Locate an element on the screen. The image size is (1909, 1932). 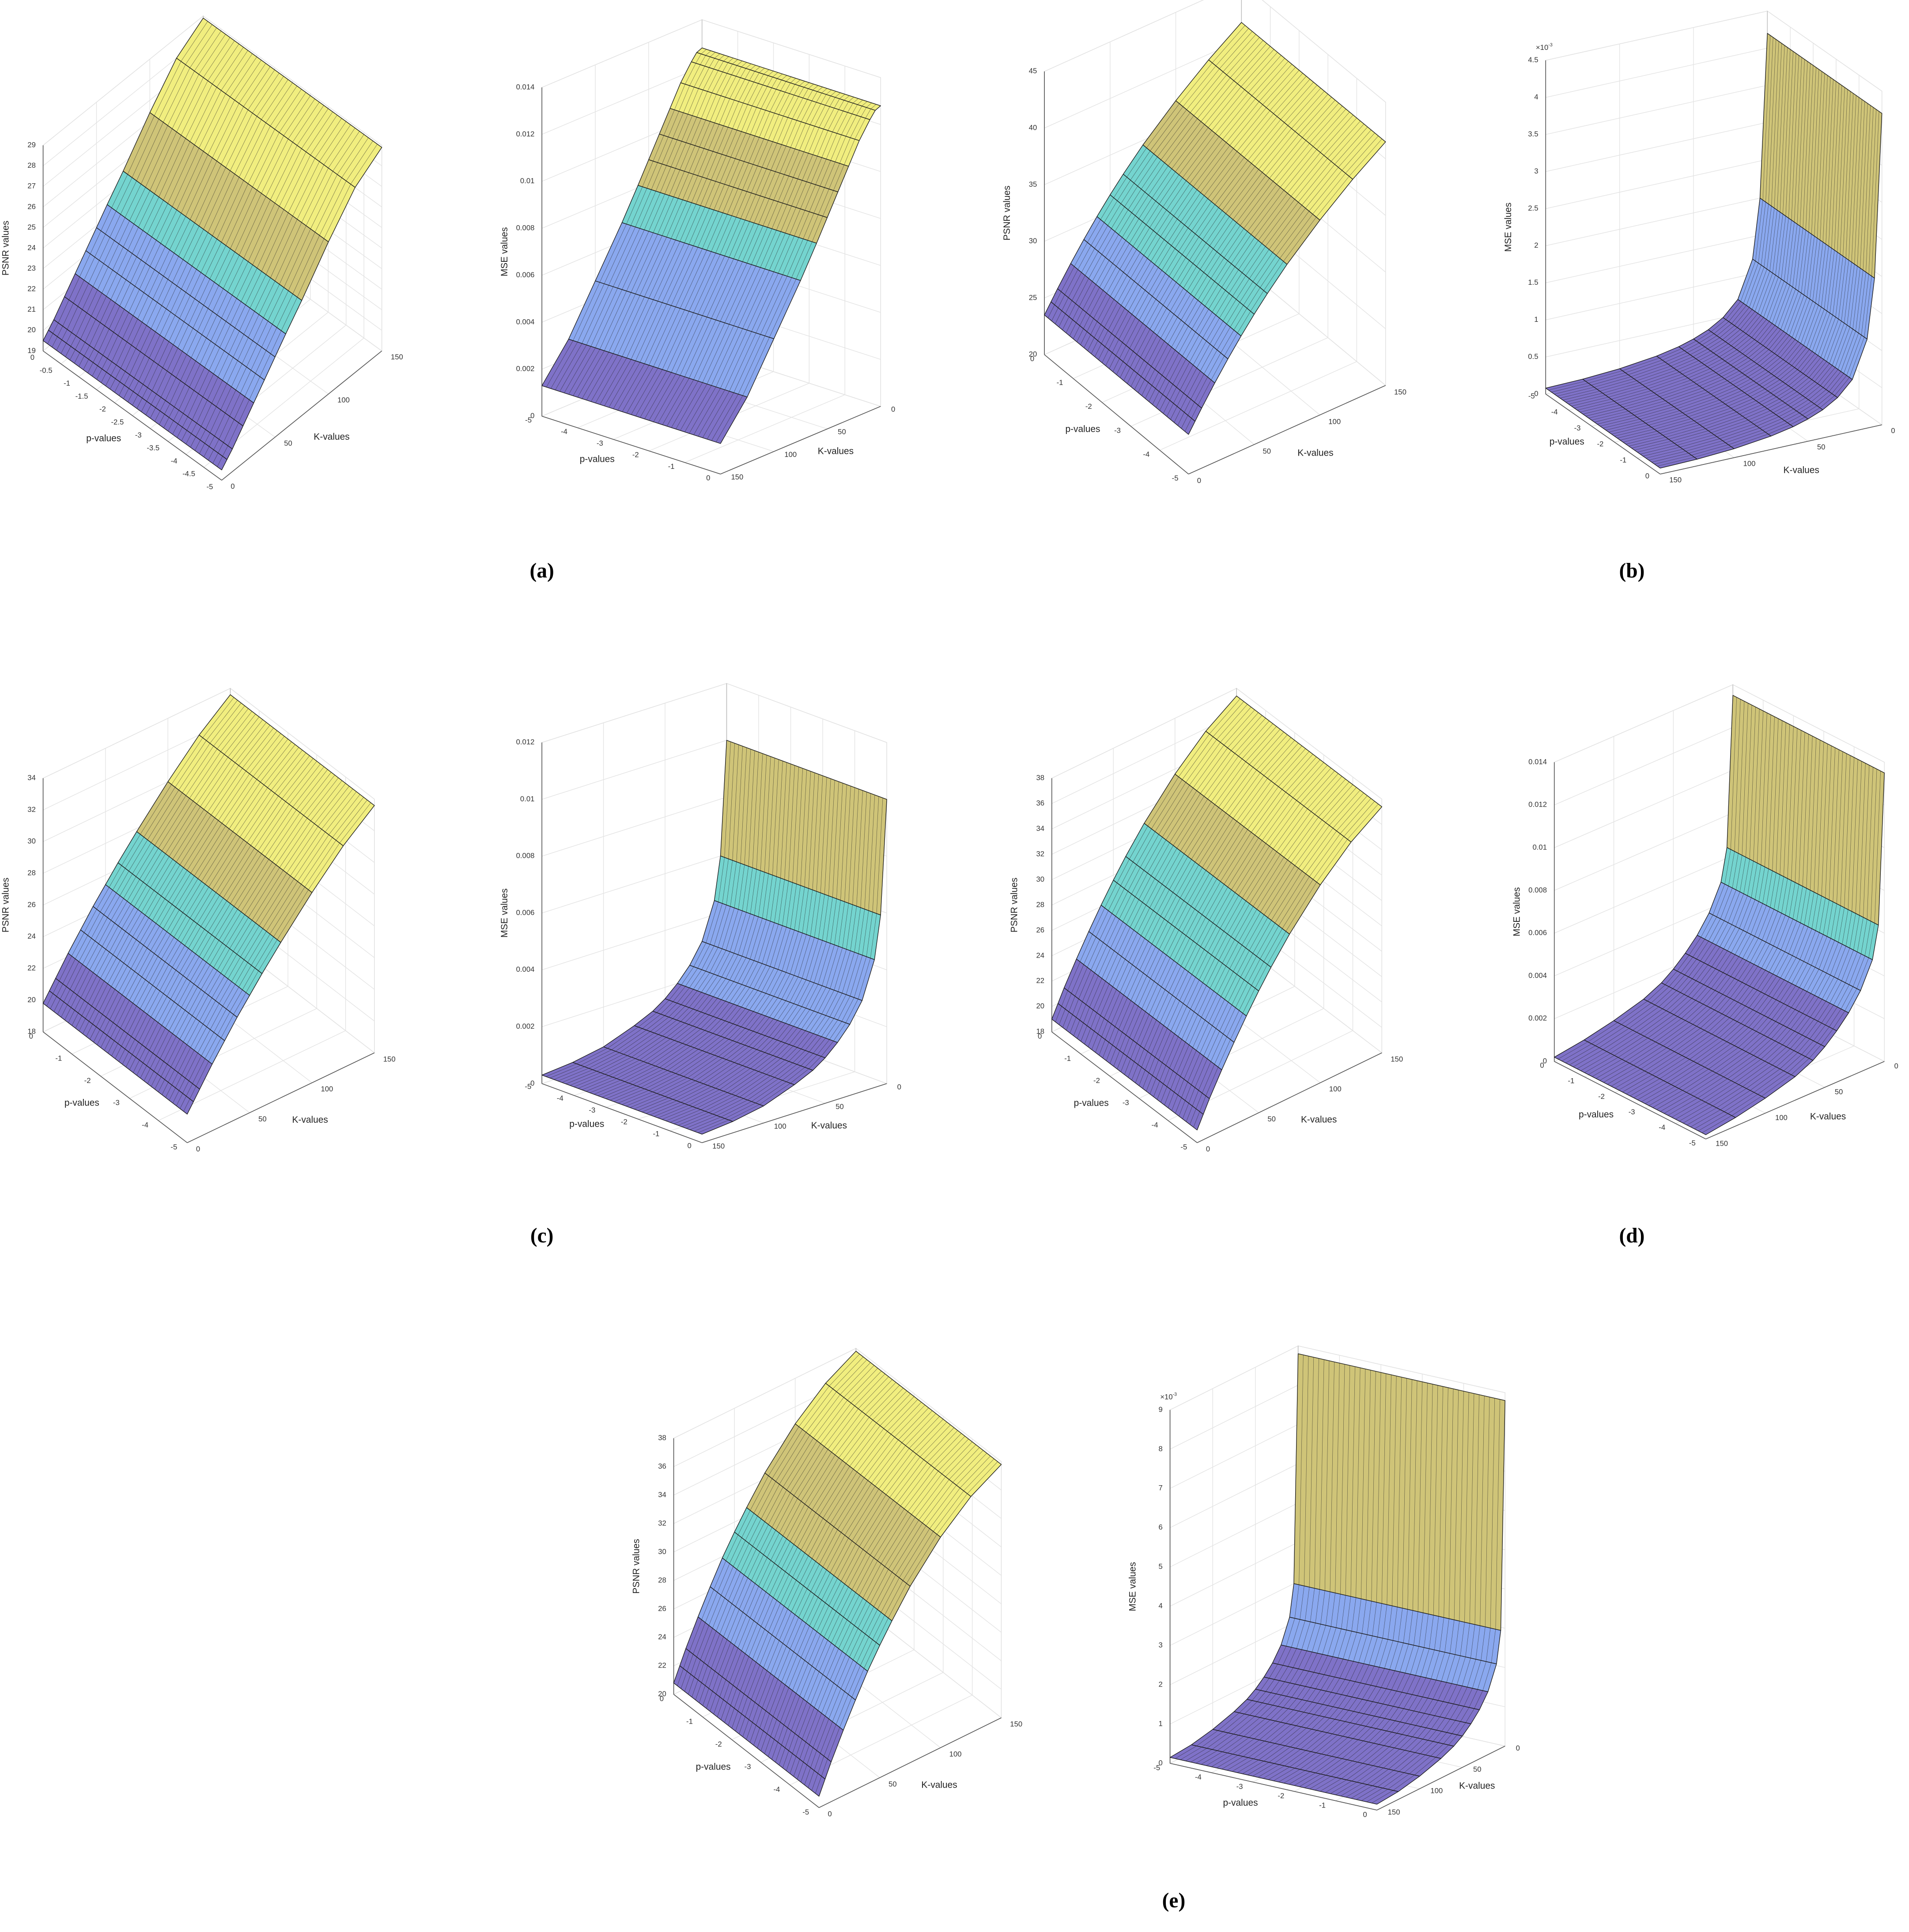
z-tick-label: 22 is located at coordinates (32, 968).